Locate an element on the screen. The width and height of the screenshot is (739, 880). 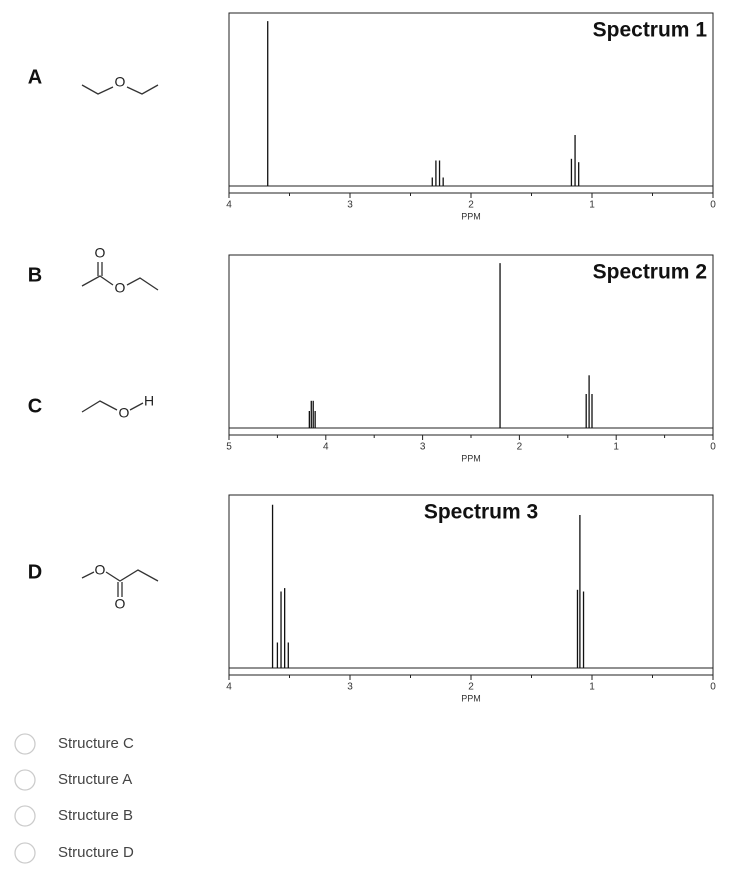
option-label: Structure B is located at coordinates (95, 815).